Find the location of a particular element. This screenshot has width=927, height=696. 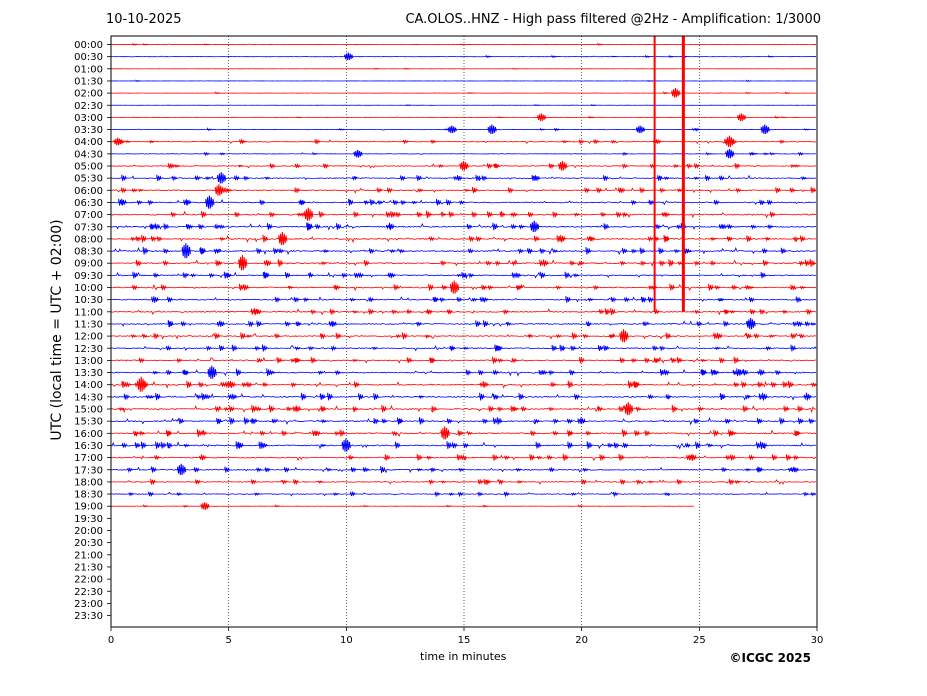

y-tick-label: 14:30 is located at coordinates (88, 397).